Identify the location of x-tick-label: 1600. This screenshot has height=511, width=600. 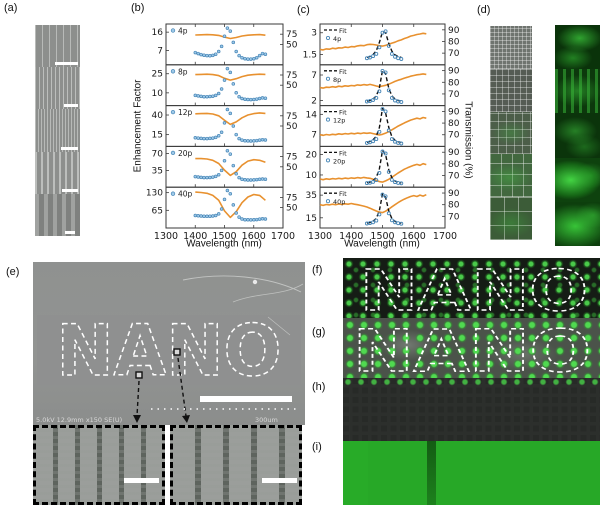
(254, 236).